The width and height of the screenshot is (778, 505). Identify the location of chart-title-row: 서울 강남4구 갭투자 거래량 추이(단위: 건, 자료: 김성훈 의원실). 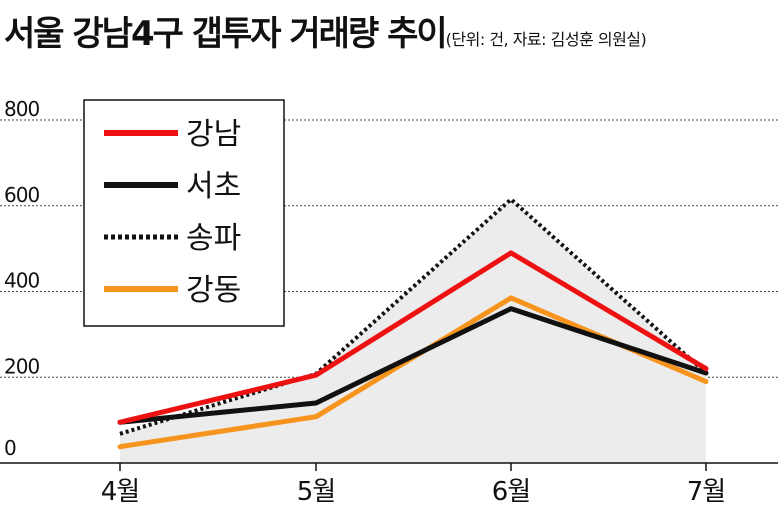
(389, 34).